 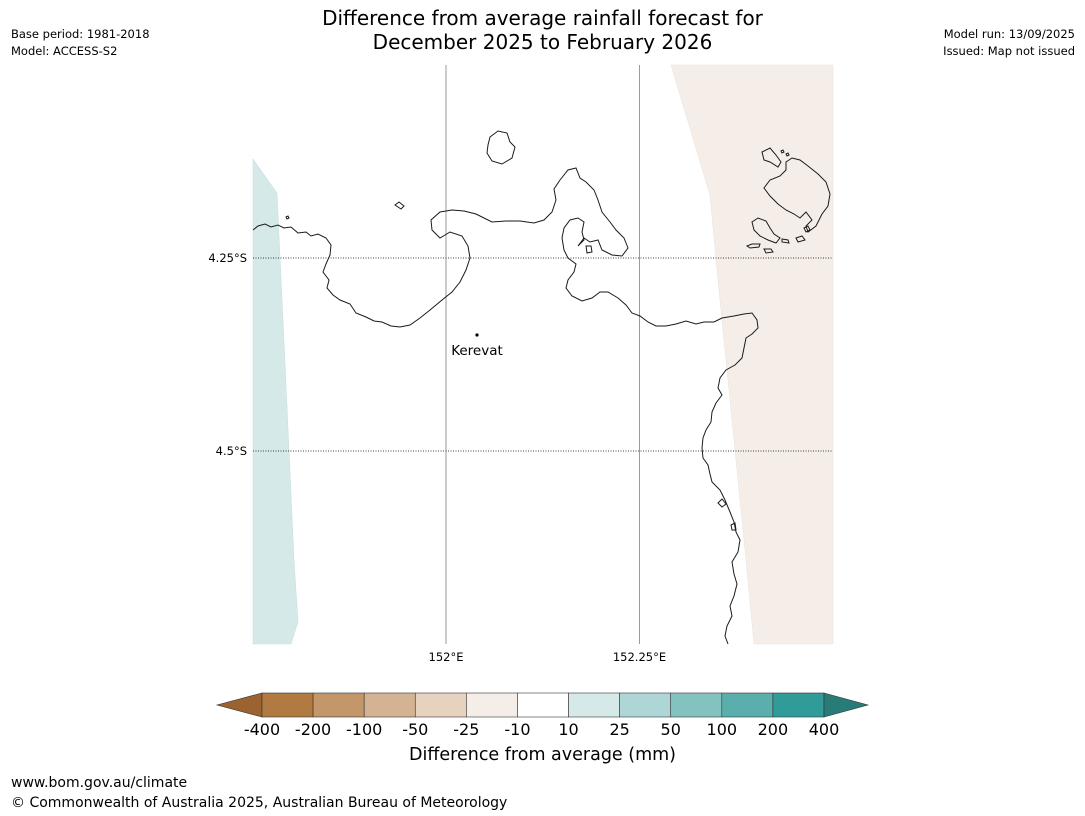 What do you see at coordinates (227, 258) in the screenshot?
I see `lat-label-4-25: 4.25°S` at bounding box center [227, 258].